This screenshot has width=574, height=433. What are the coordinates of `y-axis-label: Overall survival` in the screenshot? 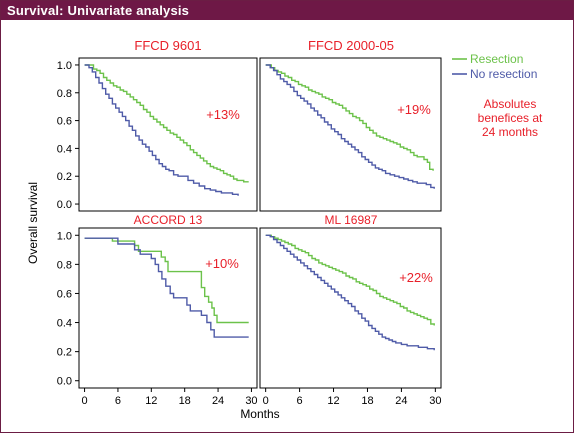 It's located at (33, 223).